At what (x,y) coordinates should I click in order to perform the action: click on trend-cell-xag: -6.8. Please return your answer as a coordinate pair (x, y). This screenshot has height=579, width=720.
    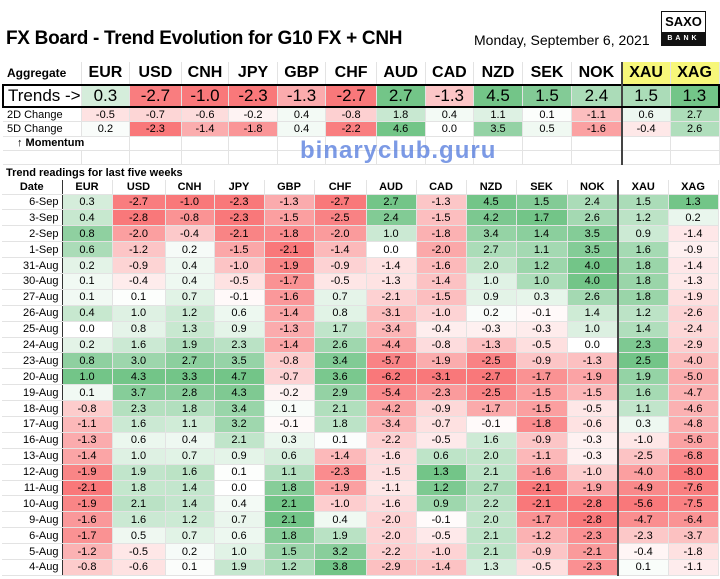
    Looking at the image, I should click on (693, 456).